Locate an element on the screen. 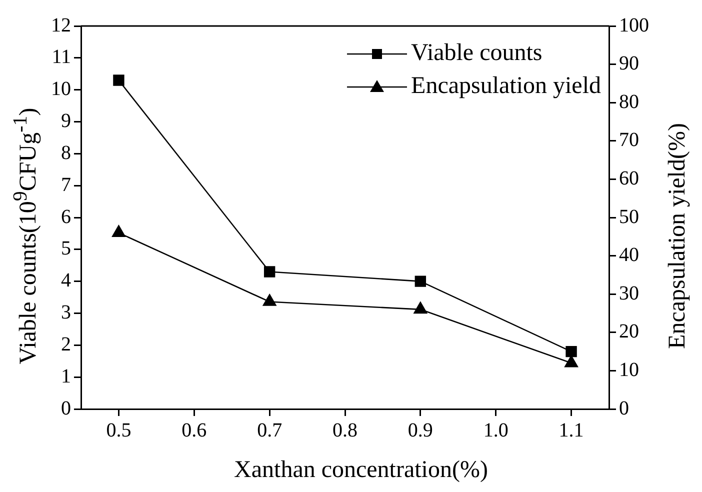 This screenshot has height=492, width=702. y2-tick-label: 80 is located at coordinates (629, 101).